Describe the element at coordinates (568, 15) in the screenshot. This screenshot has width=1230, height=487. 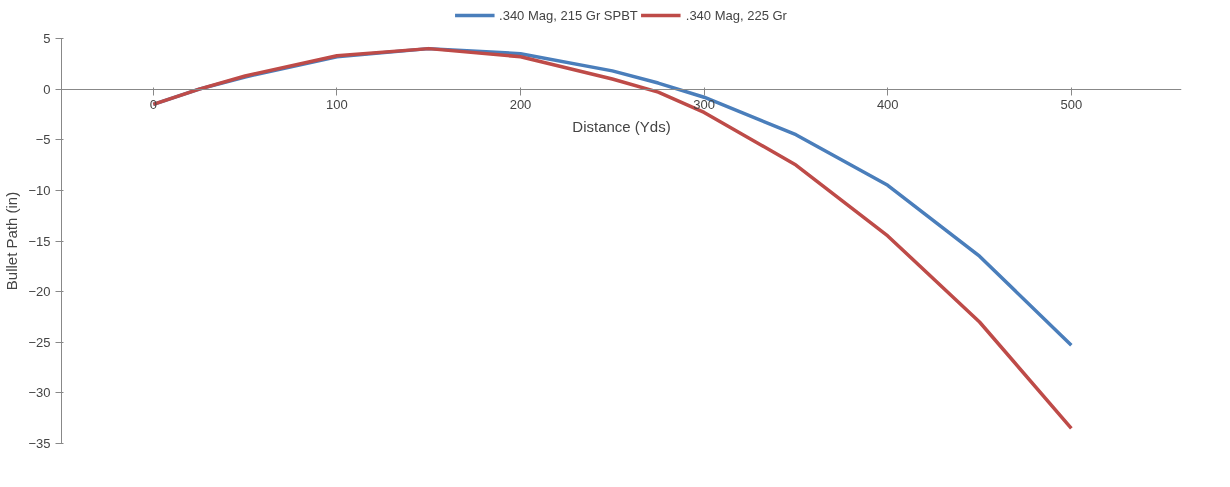
I see `legend-label: .340 Mag, 215 Gr SPBT` at that location.